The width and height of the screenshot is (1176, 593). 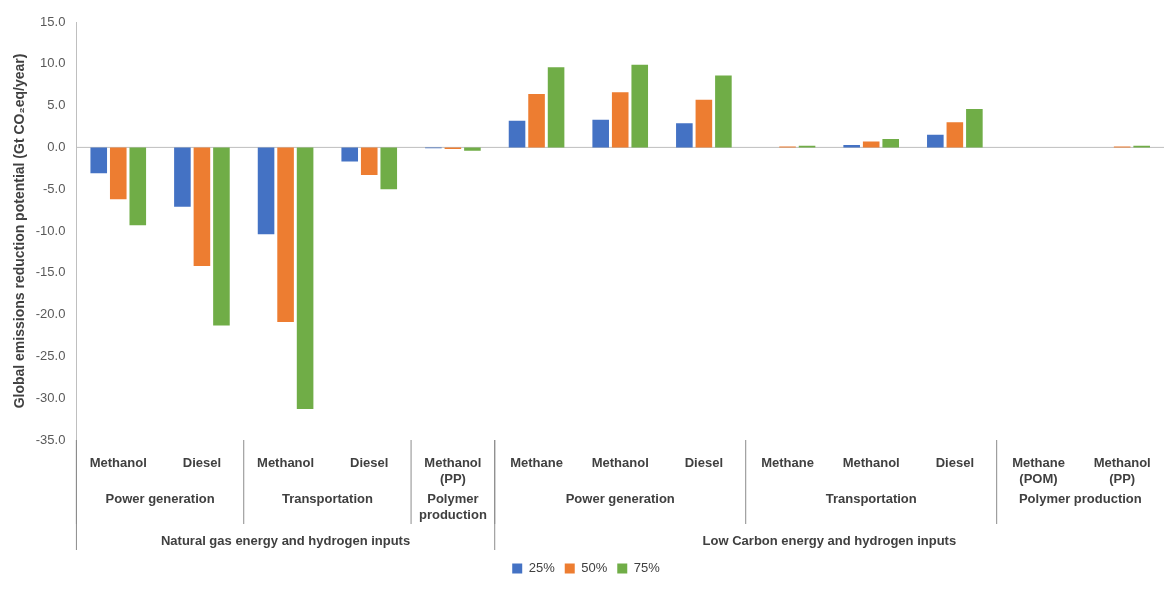 I want to click on y-tick-label: -35.0, so click(x=50, y=439).